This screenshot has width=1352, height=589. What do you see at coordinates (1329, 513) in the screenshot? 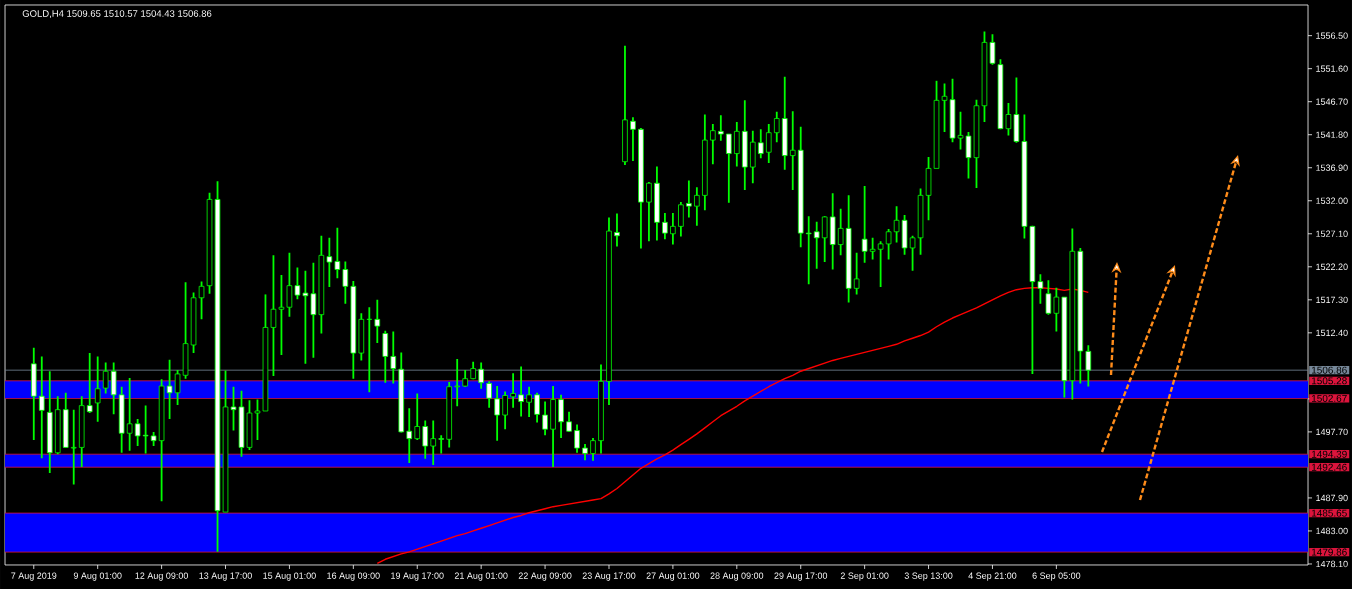
I see `ref-line-label: 1485.65` at bounding box center [1329, 513].